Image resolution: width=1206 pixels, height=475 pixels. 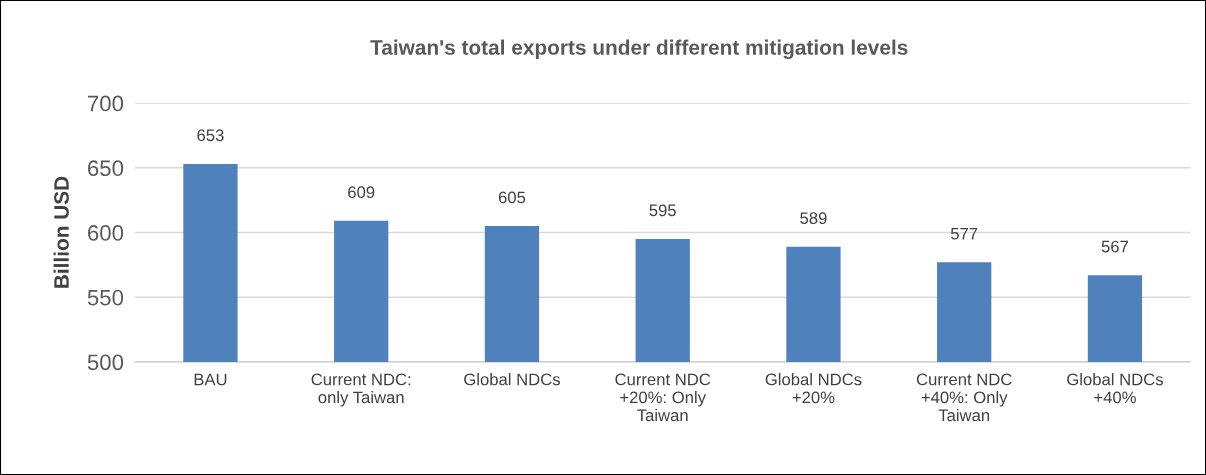 What do you see at coordinates (512, 379) in the screenshot?
I see `x-tick-label: Global NDCs` at bounding box center [512, 379].